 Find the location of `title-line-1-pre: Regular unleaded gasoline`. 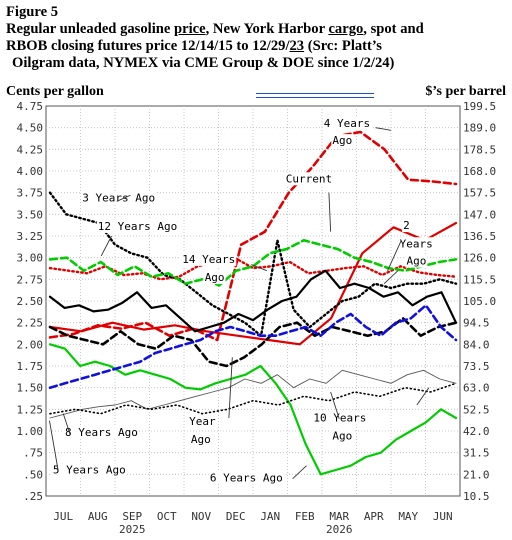

title-line-1-pre: Regular unleaded gasoline is located at coordinates (90, 29).